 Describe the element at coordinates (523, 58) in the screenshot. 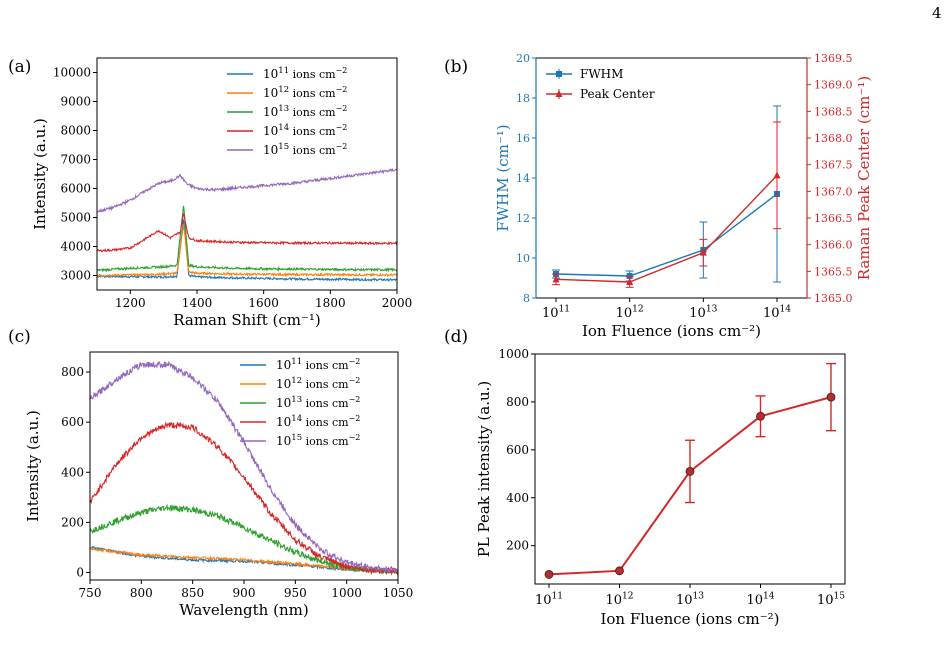

I see `left-y-tick-label: 20` at that location.